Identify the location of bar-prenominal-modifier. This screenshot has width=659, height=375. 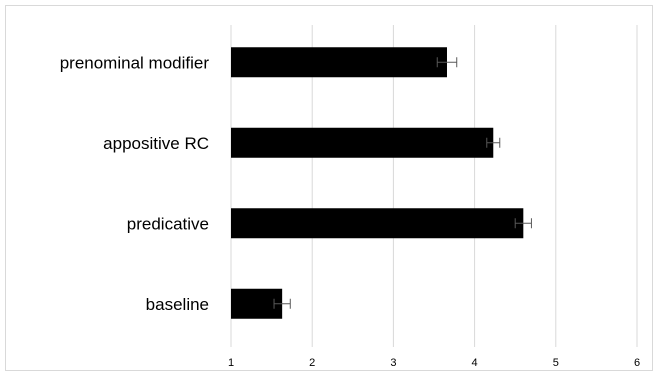
(339, 62).